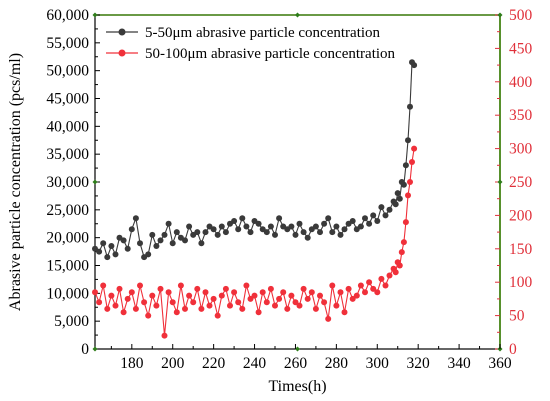 This screenshot has width=550, height=401. I want to click on left-y-tick-label: 10,000, so click(67, 293).